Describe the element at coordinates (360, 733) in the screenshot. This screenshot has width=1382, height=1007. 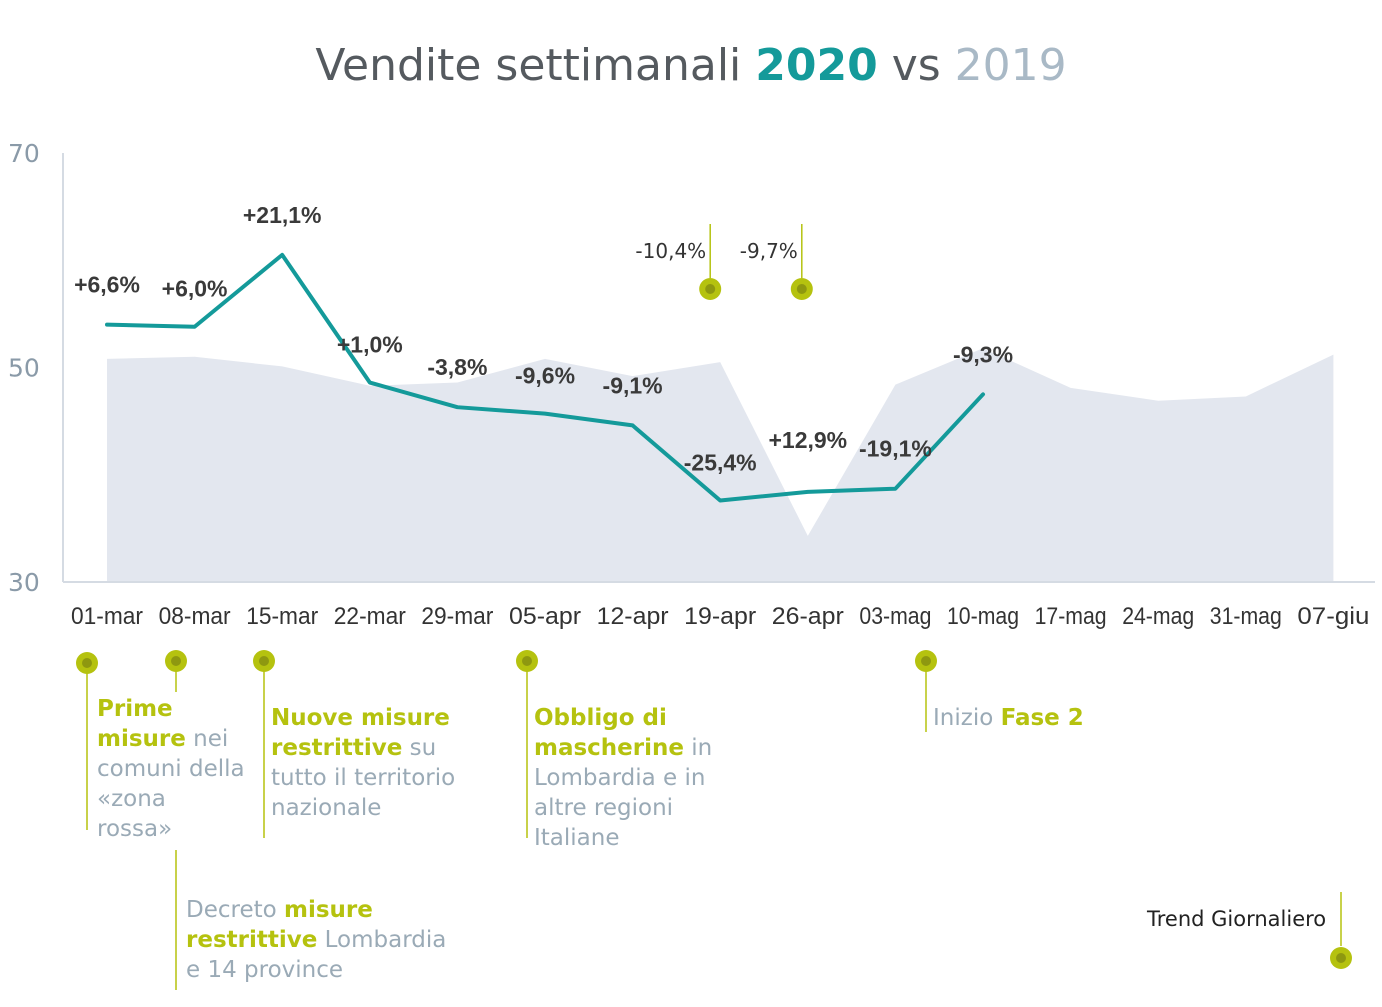
I see `annotation-highlight: Nuove misure restrittive` at that location.